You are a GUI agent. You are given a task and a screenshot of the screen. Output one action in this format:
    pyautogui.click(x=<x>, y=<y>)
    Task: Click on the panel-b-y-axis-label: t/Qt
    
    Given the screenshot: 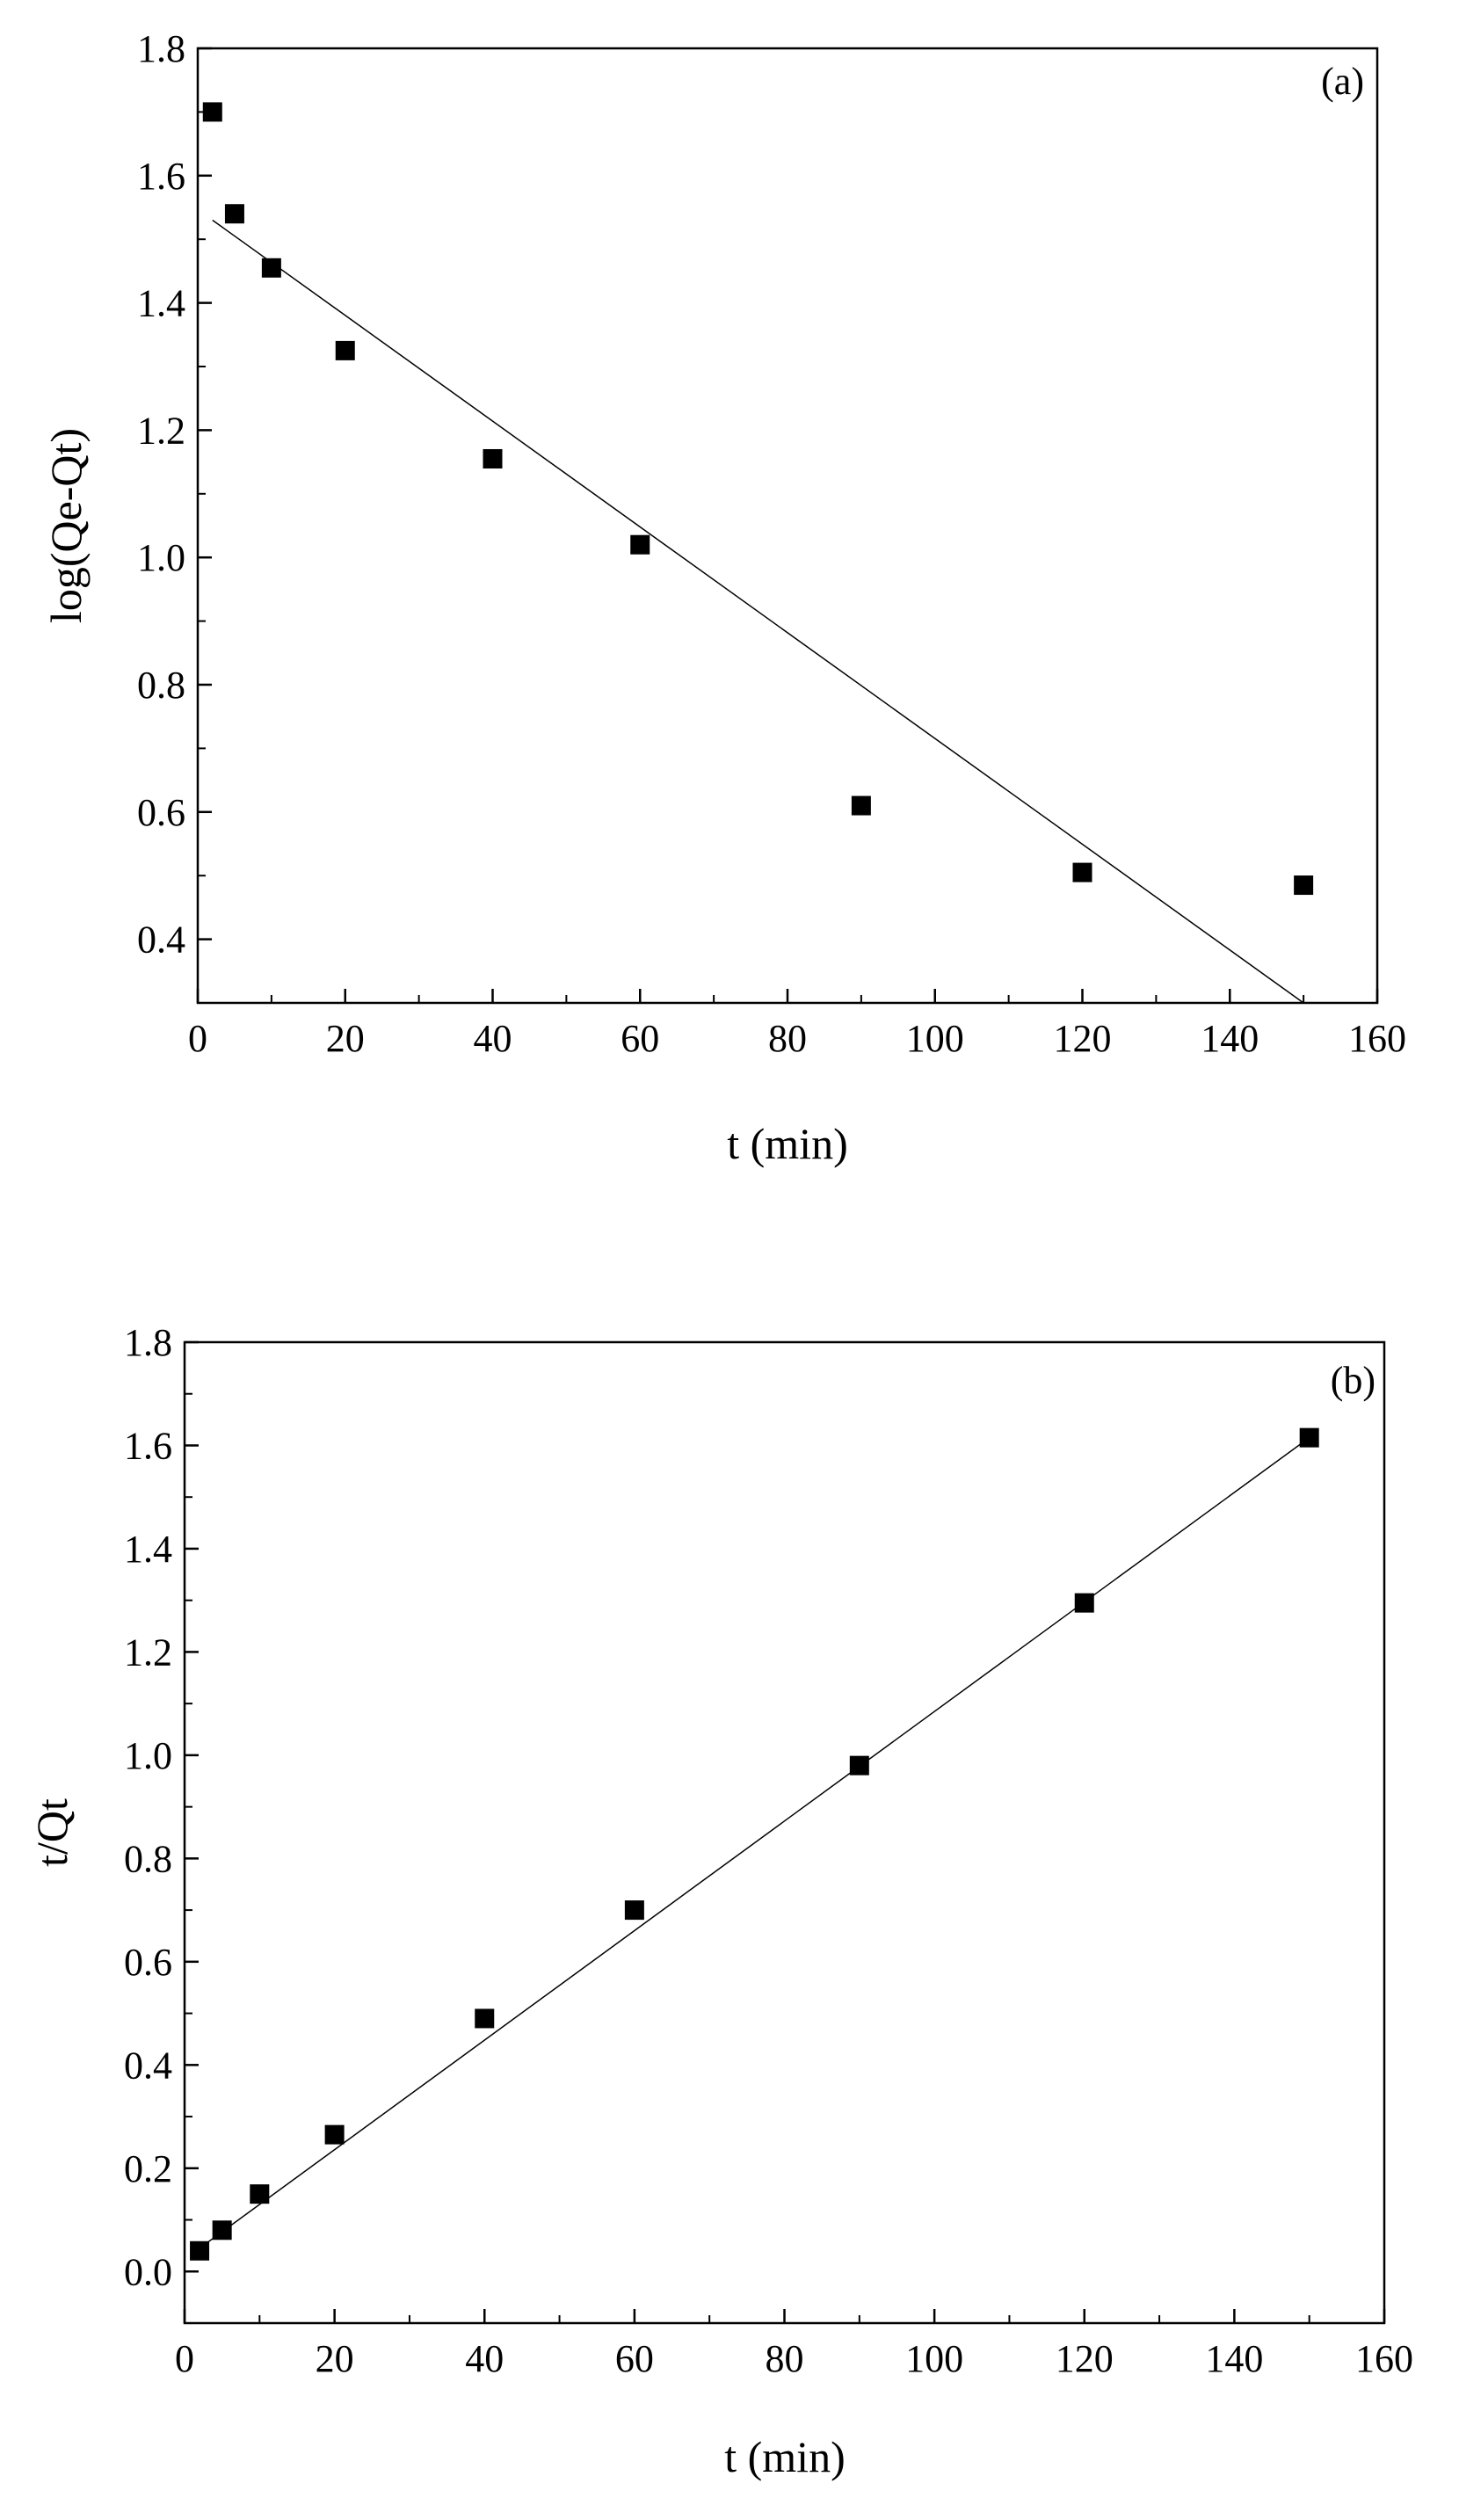 What is the action you would take?
    pyautogui.click(x=51, y=1832)
    